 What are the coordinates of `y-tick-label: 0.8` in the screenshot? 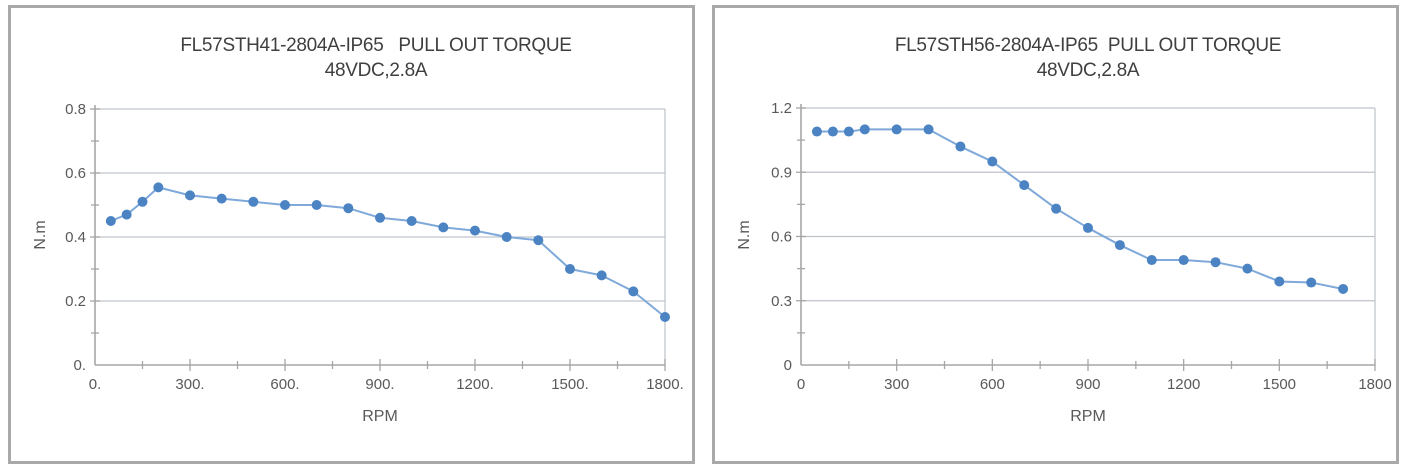 It's located at (75, 109).